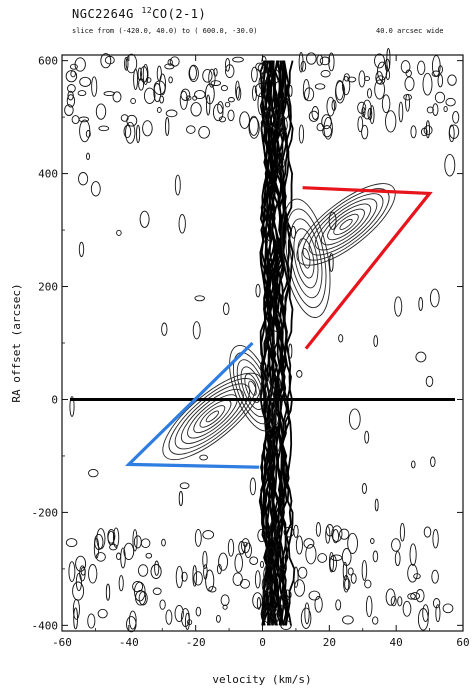  Describe the element at coordinates (261, 679) in the screenshot. I see `x-axis-label: velocity (km/s)` at that location.